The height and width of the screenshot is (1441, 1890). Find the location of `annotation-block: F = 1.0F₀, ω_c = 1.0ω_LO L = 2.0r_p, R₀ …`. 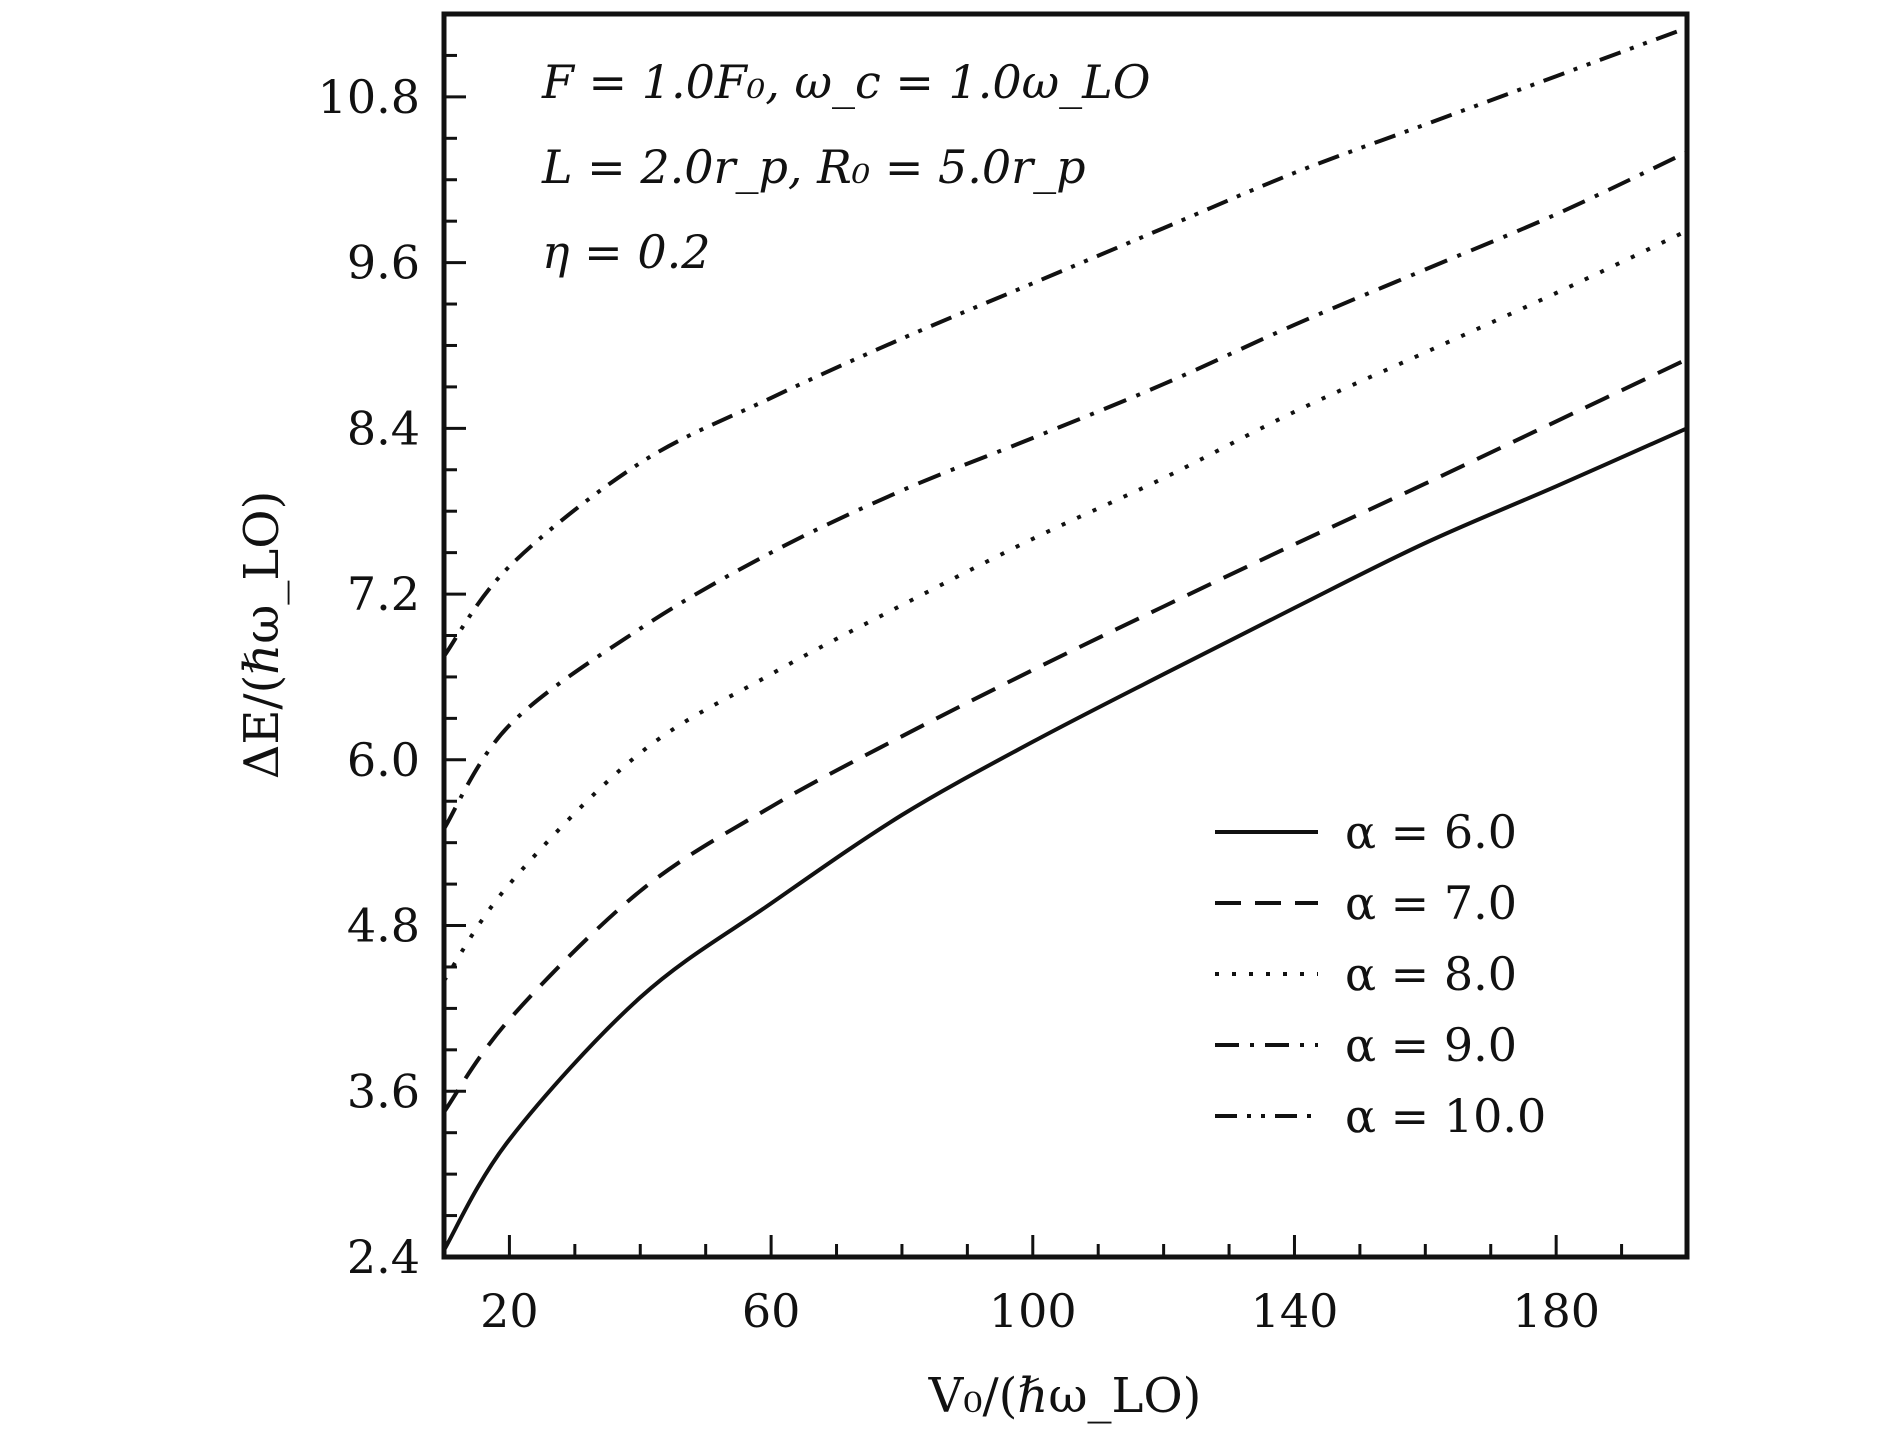

annotation-block: F = 1.0F₀, ω_c = 1.0ω_LO L = 2.0r_p, R₀ … is located at coordinates (845, 167).